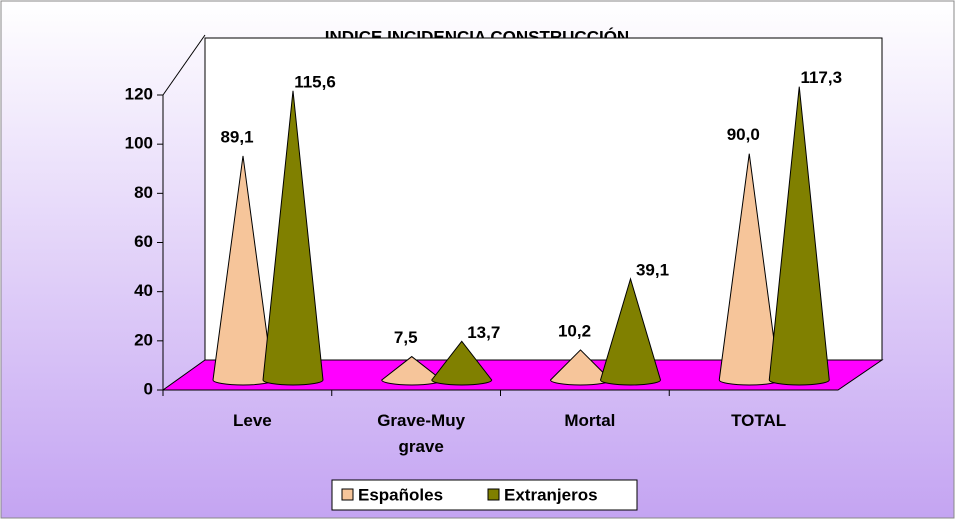 This screenshot has width=955, height=519. Describe the element at coordinates (551, 494) in the screenshot. I see `legend-label: Extranjeros` at that location.